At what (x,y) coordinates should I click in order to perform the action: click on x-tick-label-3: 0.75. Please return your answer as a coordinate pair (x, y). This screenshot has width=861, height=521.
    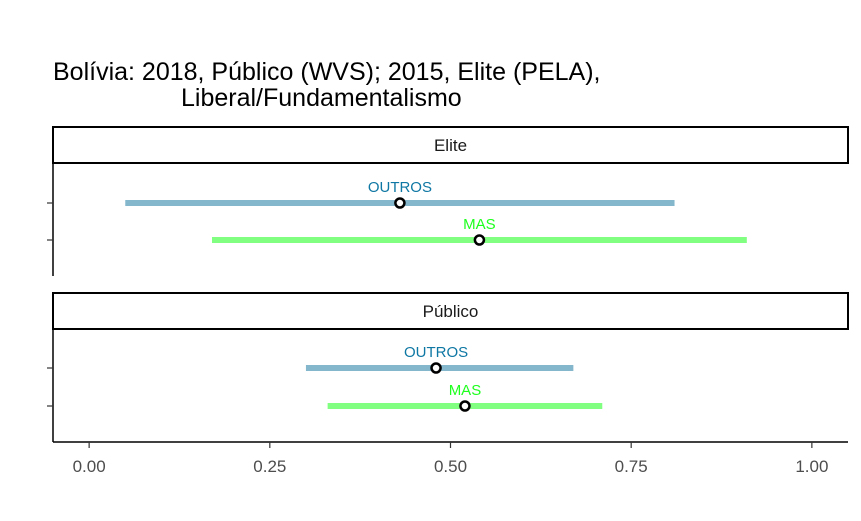
    Looking at the image, I should click on (631, 466).